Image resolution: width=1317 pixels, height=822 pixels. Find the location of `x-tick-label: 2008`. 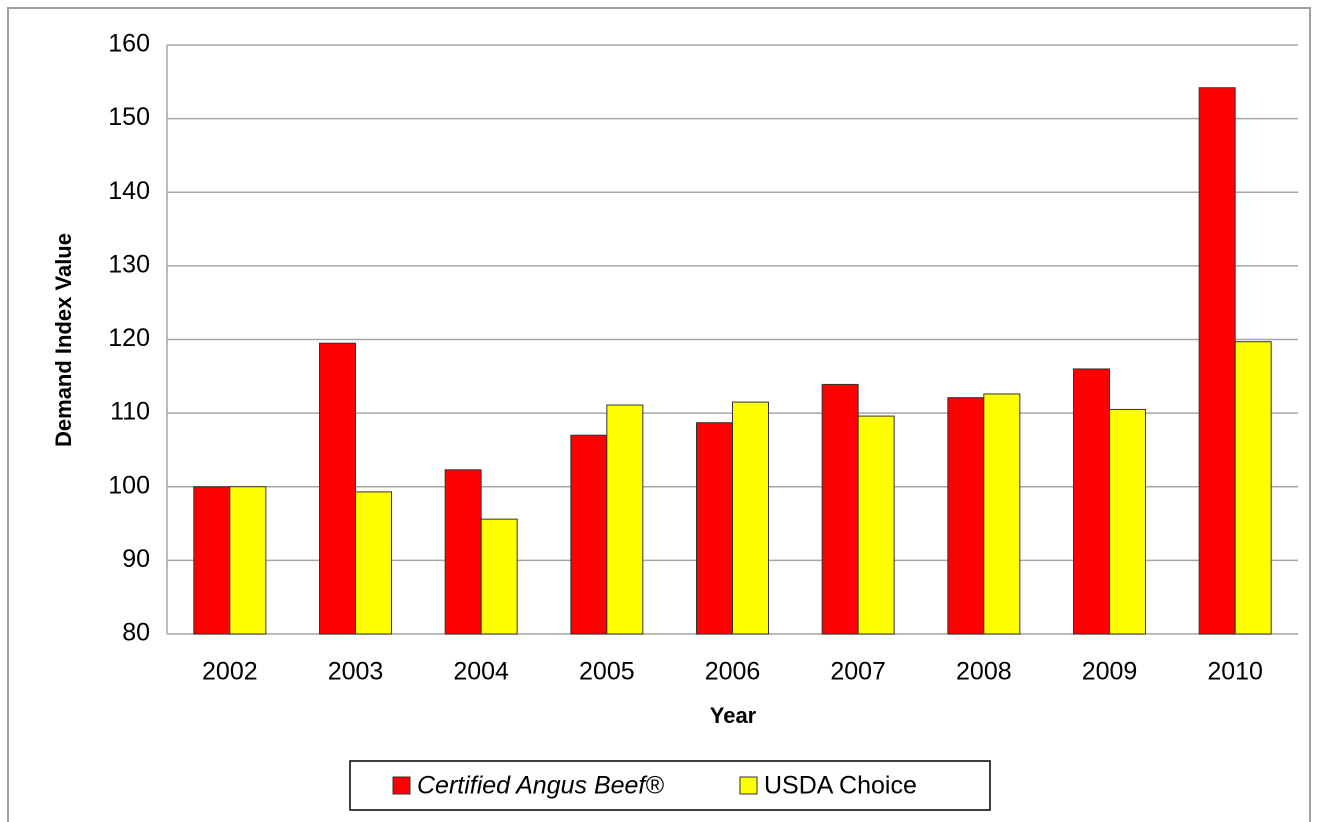

x-tick-label: 2008 is located at coordinates (984, 672).